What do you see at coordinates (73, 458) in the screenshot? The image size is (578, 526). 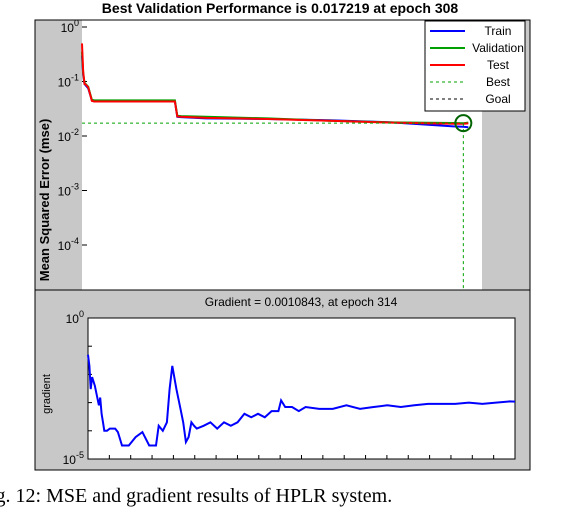 I see `bottom-y-tick-label: 10⁻⁵` at bounding box center [73, 458].